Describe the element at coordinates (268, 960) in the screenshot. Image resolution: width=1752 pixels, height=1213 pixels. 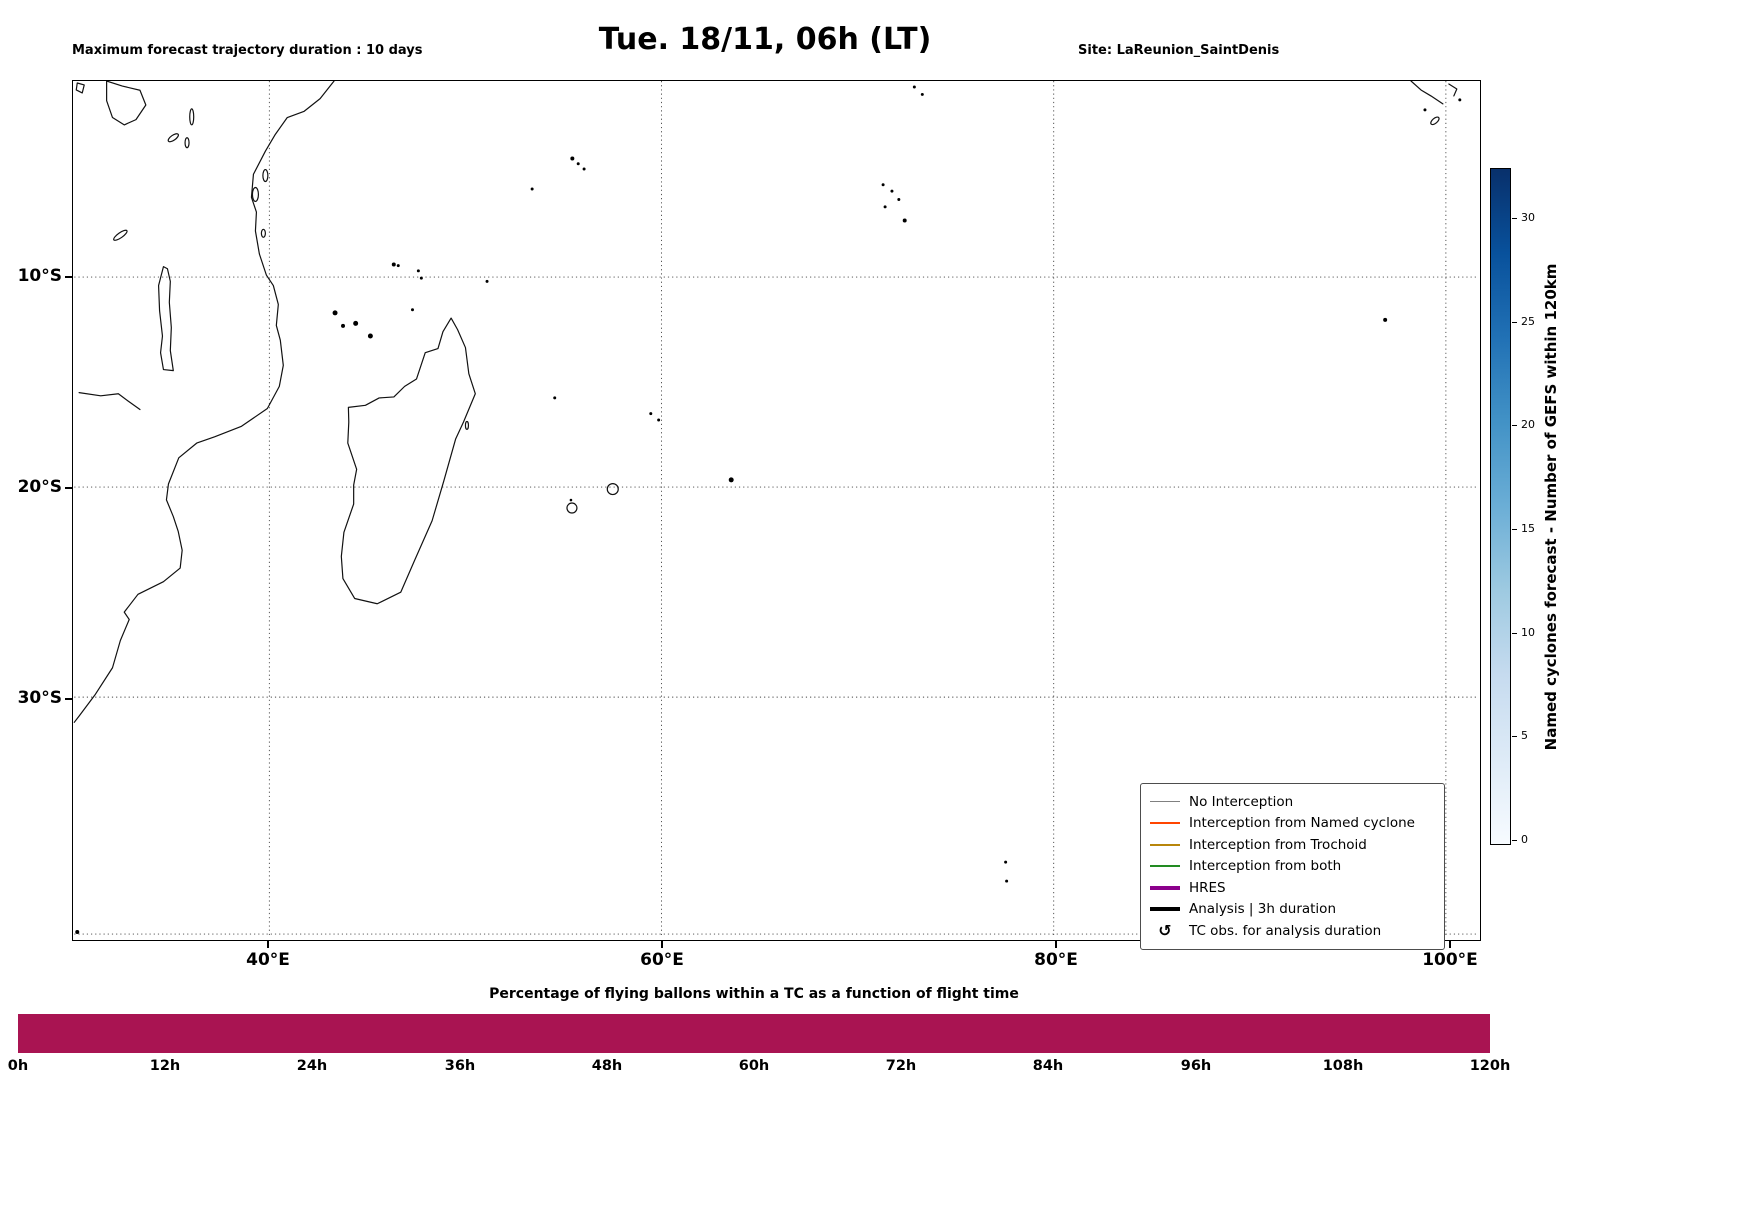
I see `xtick-40e: 40°E` at that location.